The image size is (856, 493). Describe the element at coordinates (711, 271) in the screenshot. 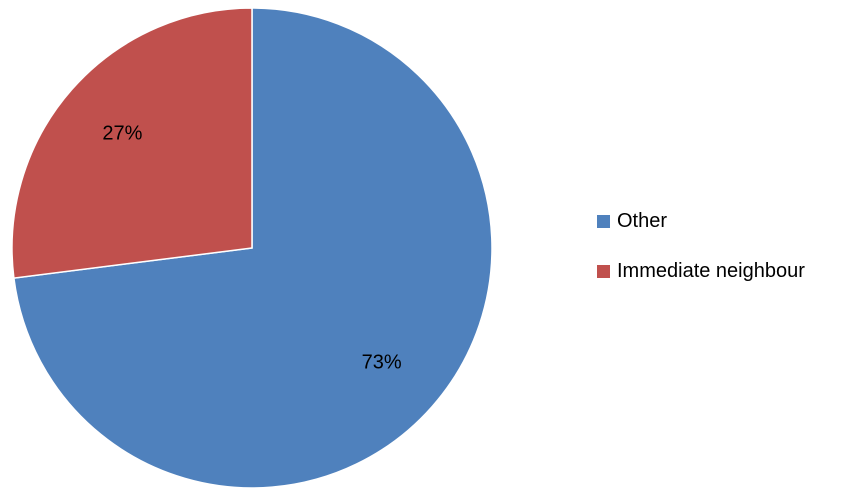

I see `legend-label-immediate-neighbour: Immediate neighbour` at that location.